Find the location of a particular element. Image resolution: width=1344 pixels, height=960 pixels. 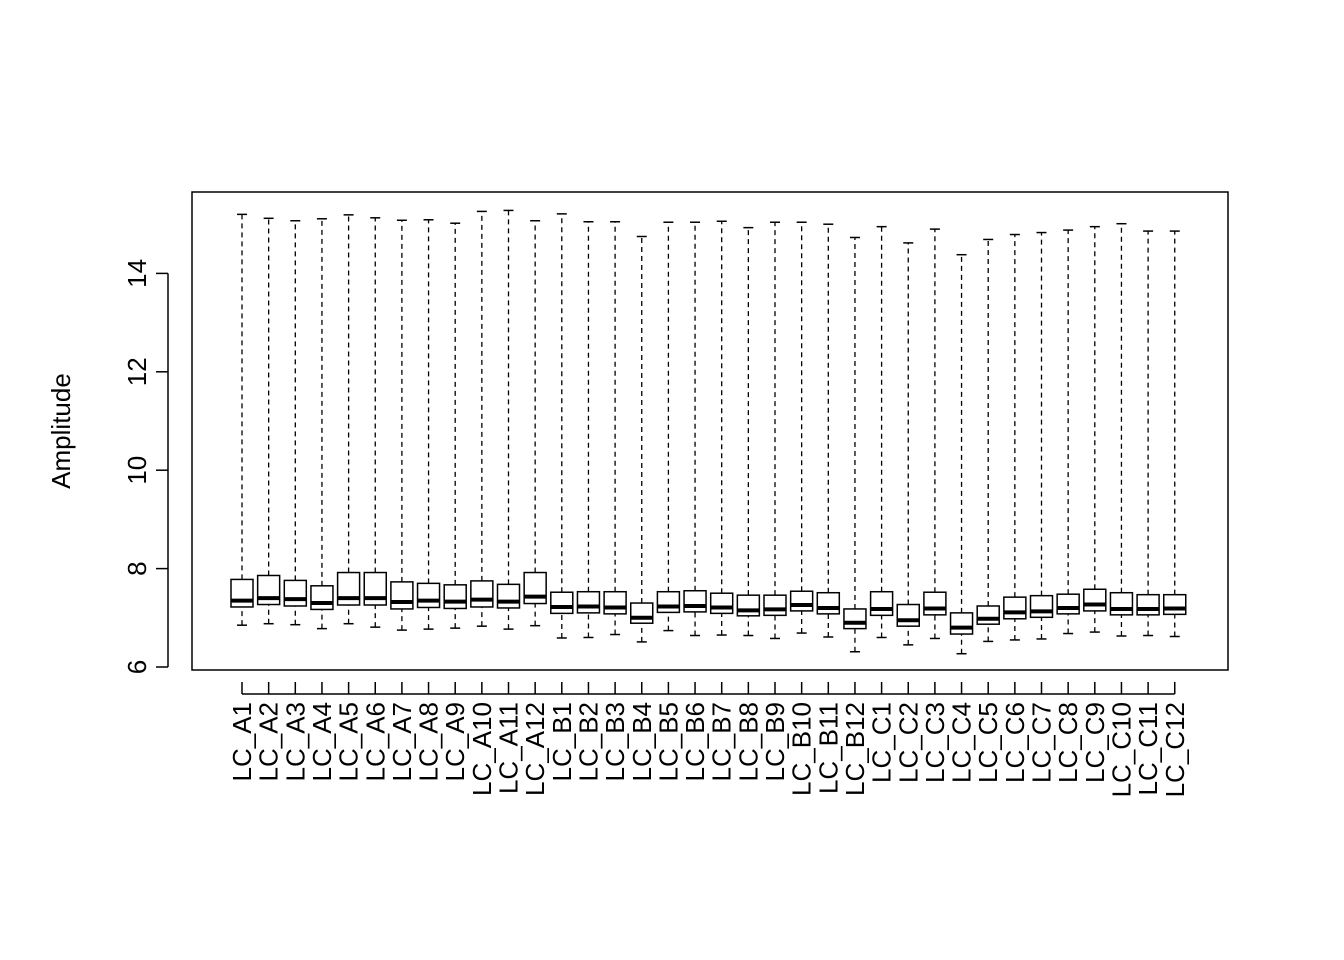

box-LC_C1 is located at coordinates (881, 432).